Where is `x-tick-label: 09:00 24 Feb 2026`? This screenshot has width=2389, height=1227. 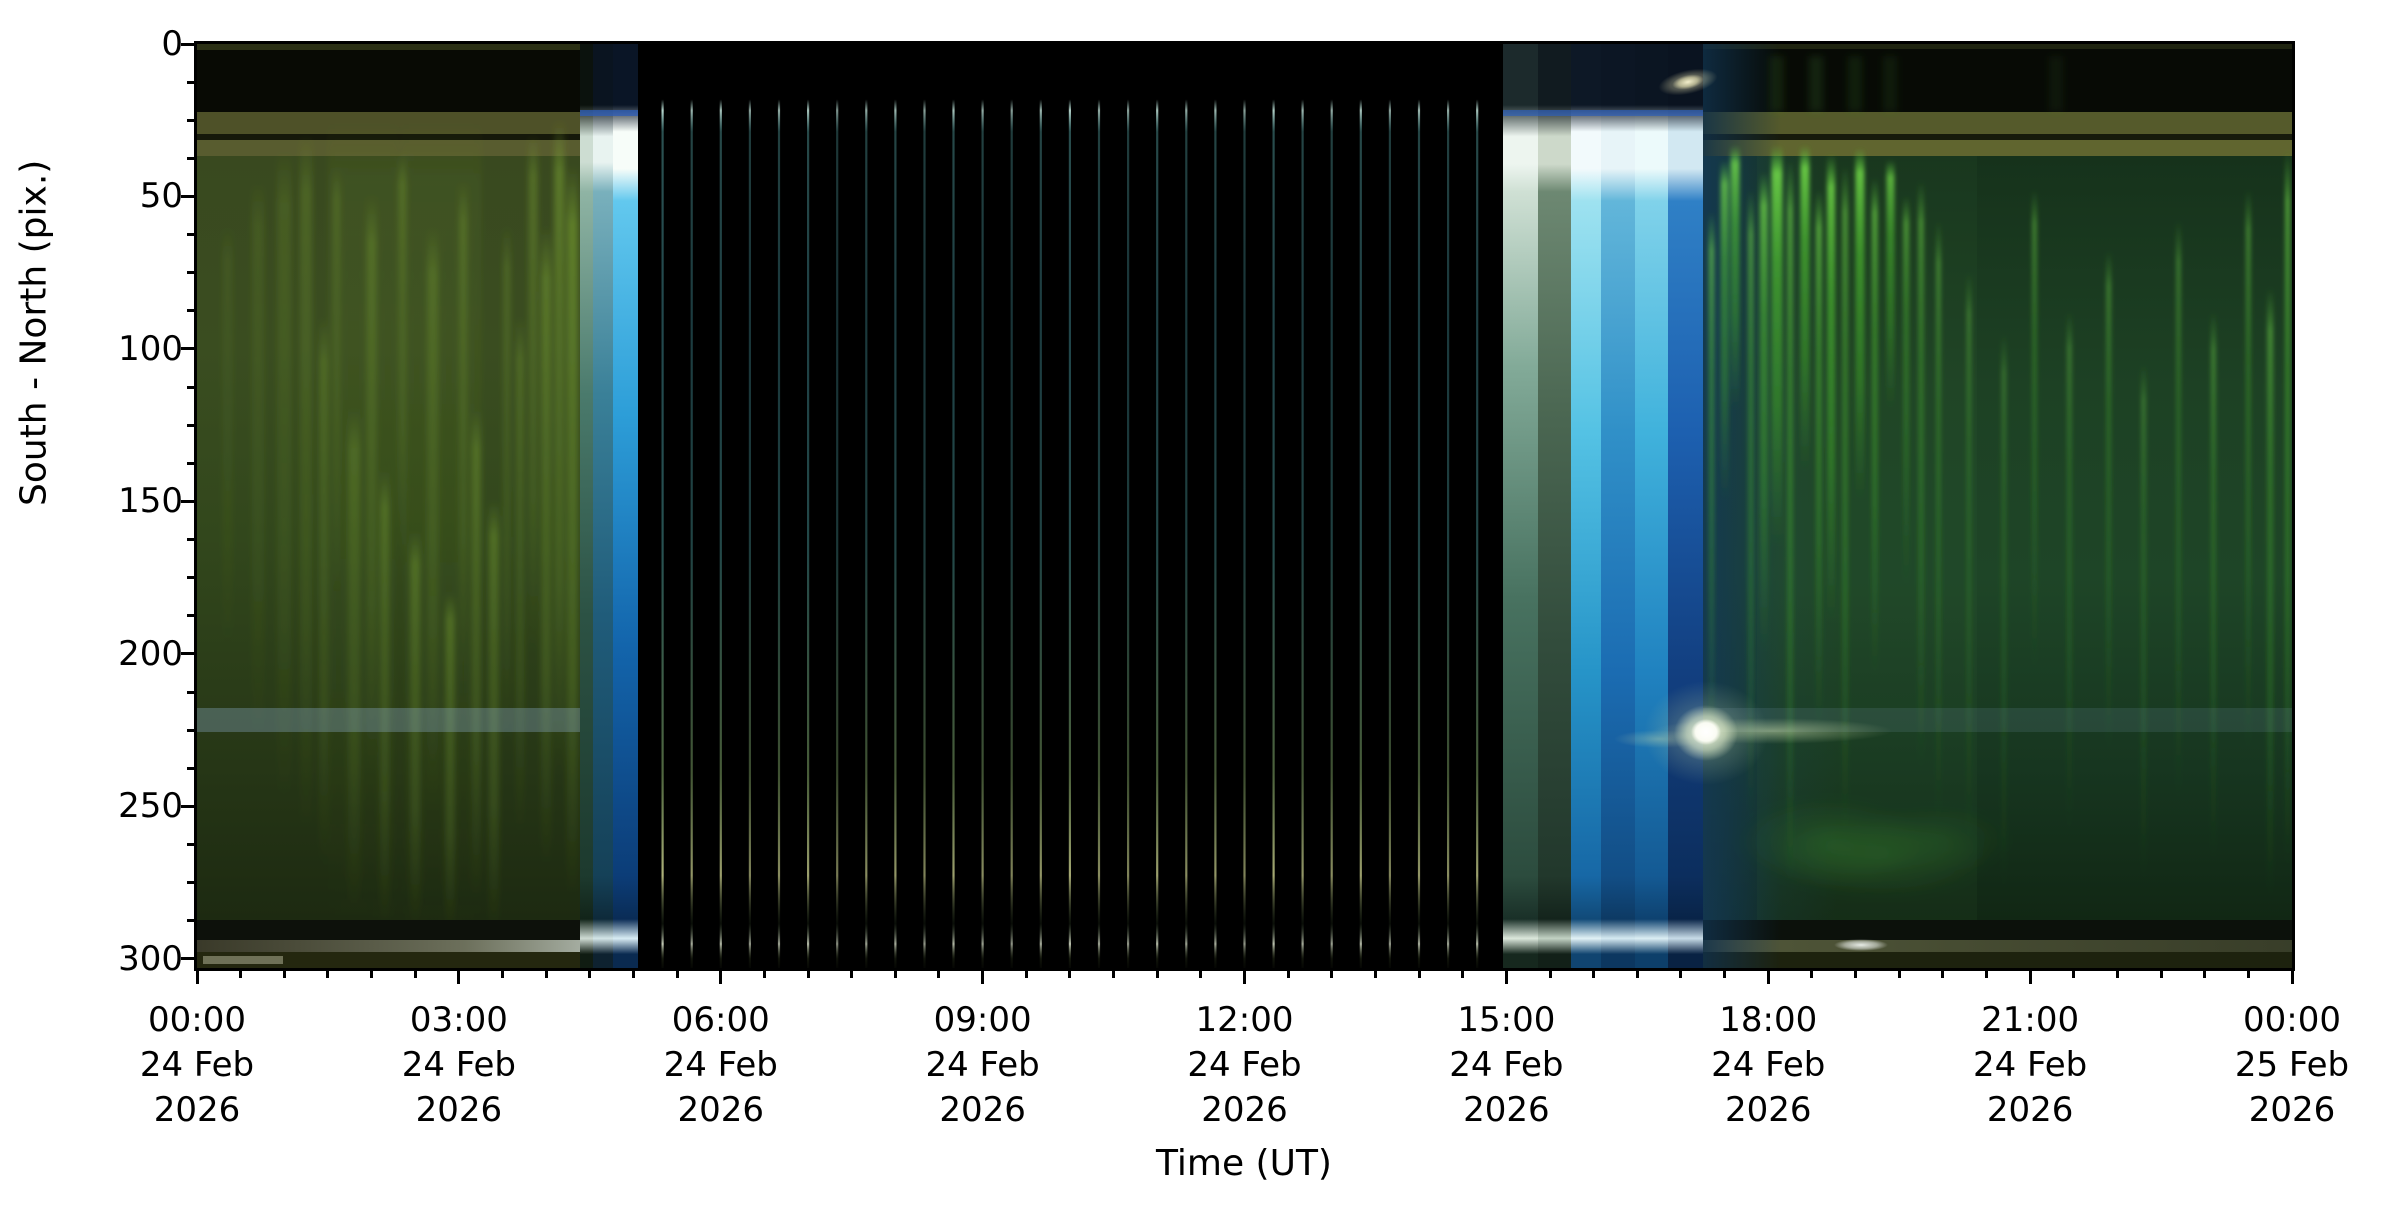
x-tick-label: 09:00 24 Feb 2026 is located at coordinates (982, 1065).